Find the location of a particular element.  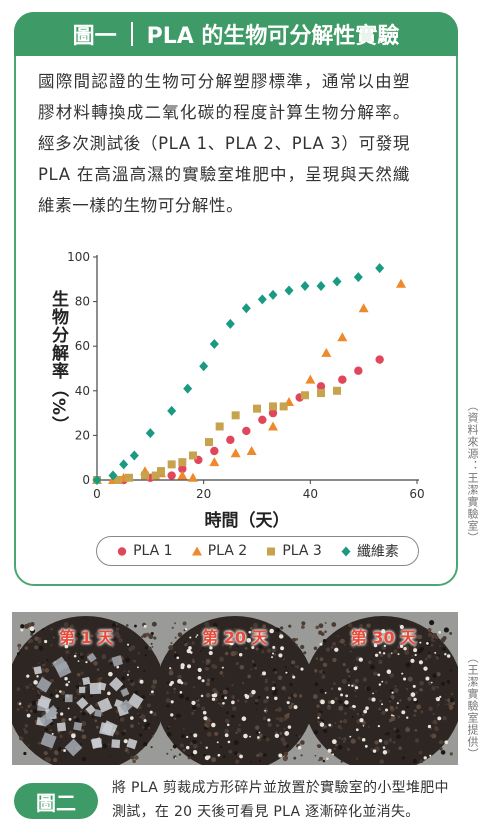

x-tick-label: 60 is located at coordinates (416, 494).